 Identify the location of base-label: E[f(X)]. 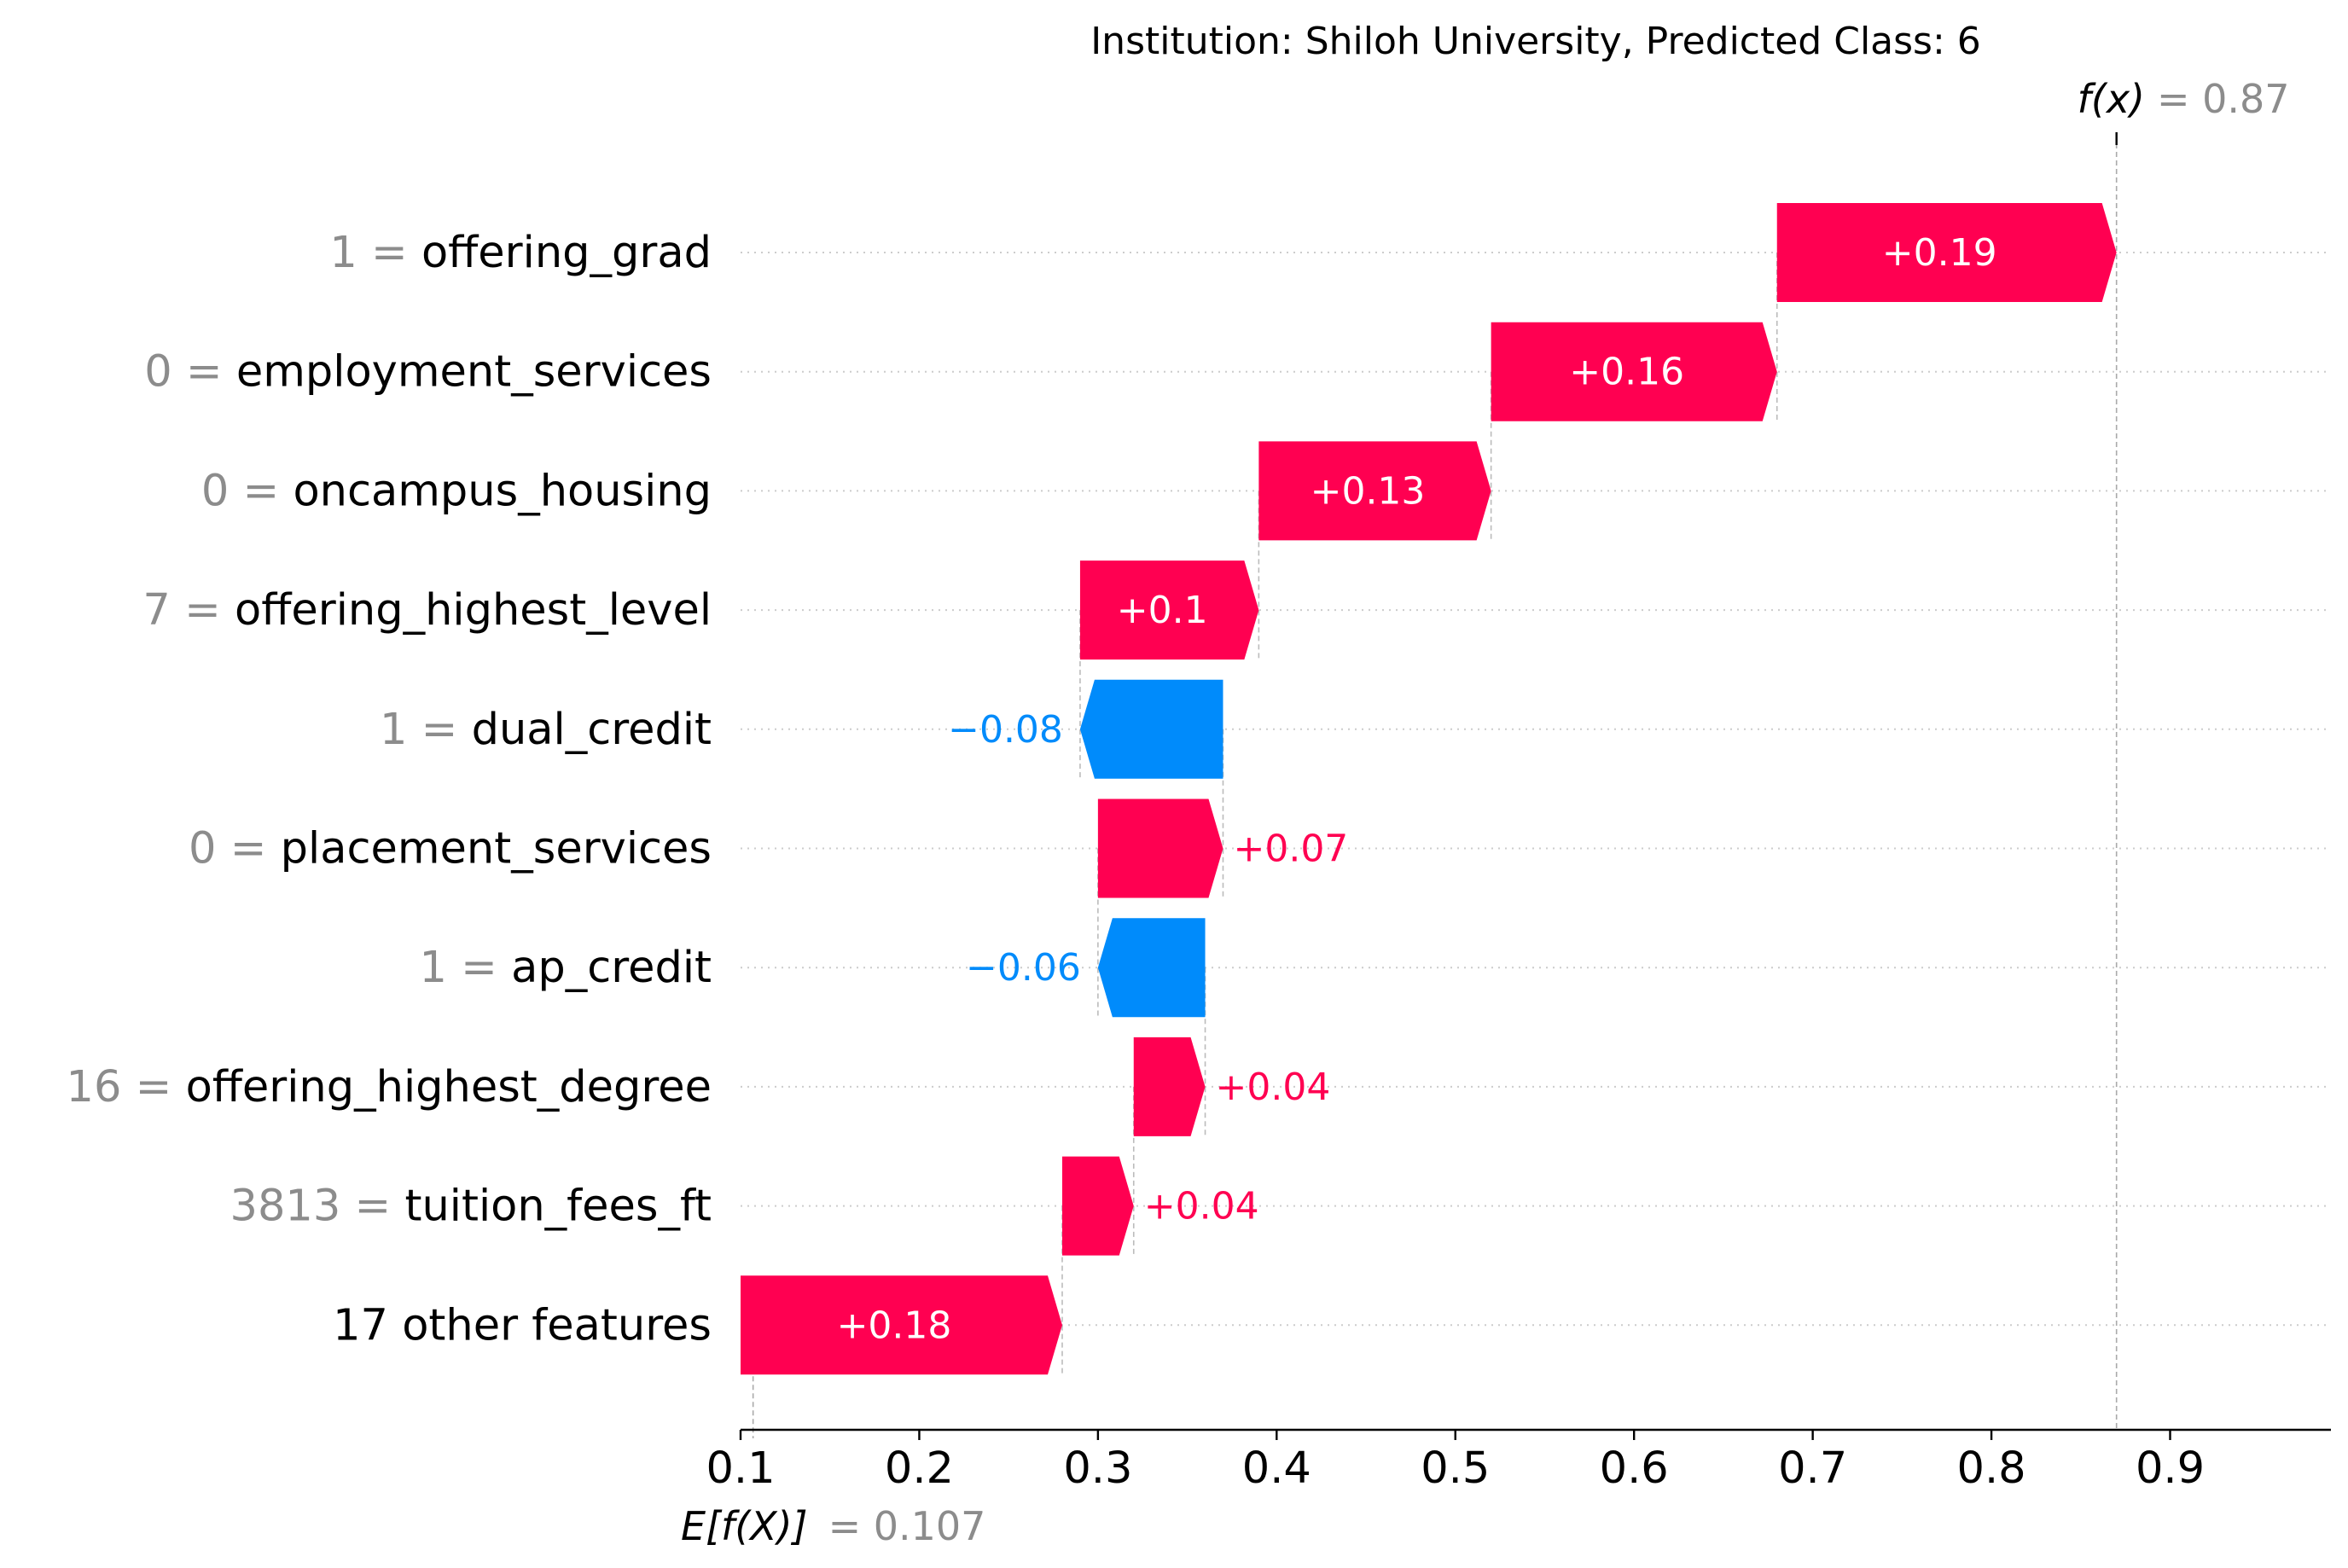
(744, 1526).